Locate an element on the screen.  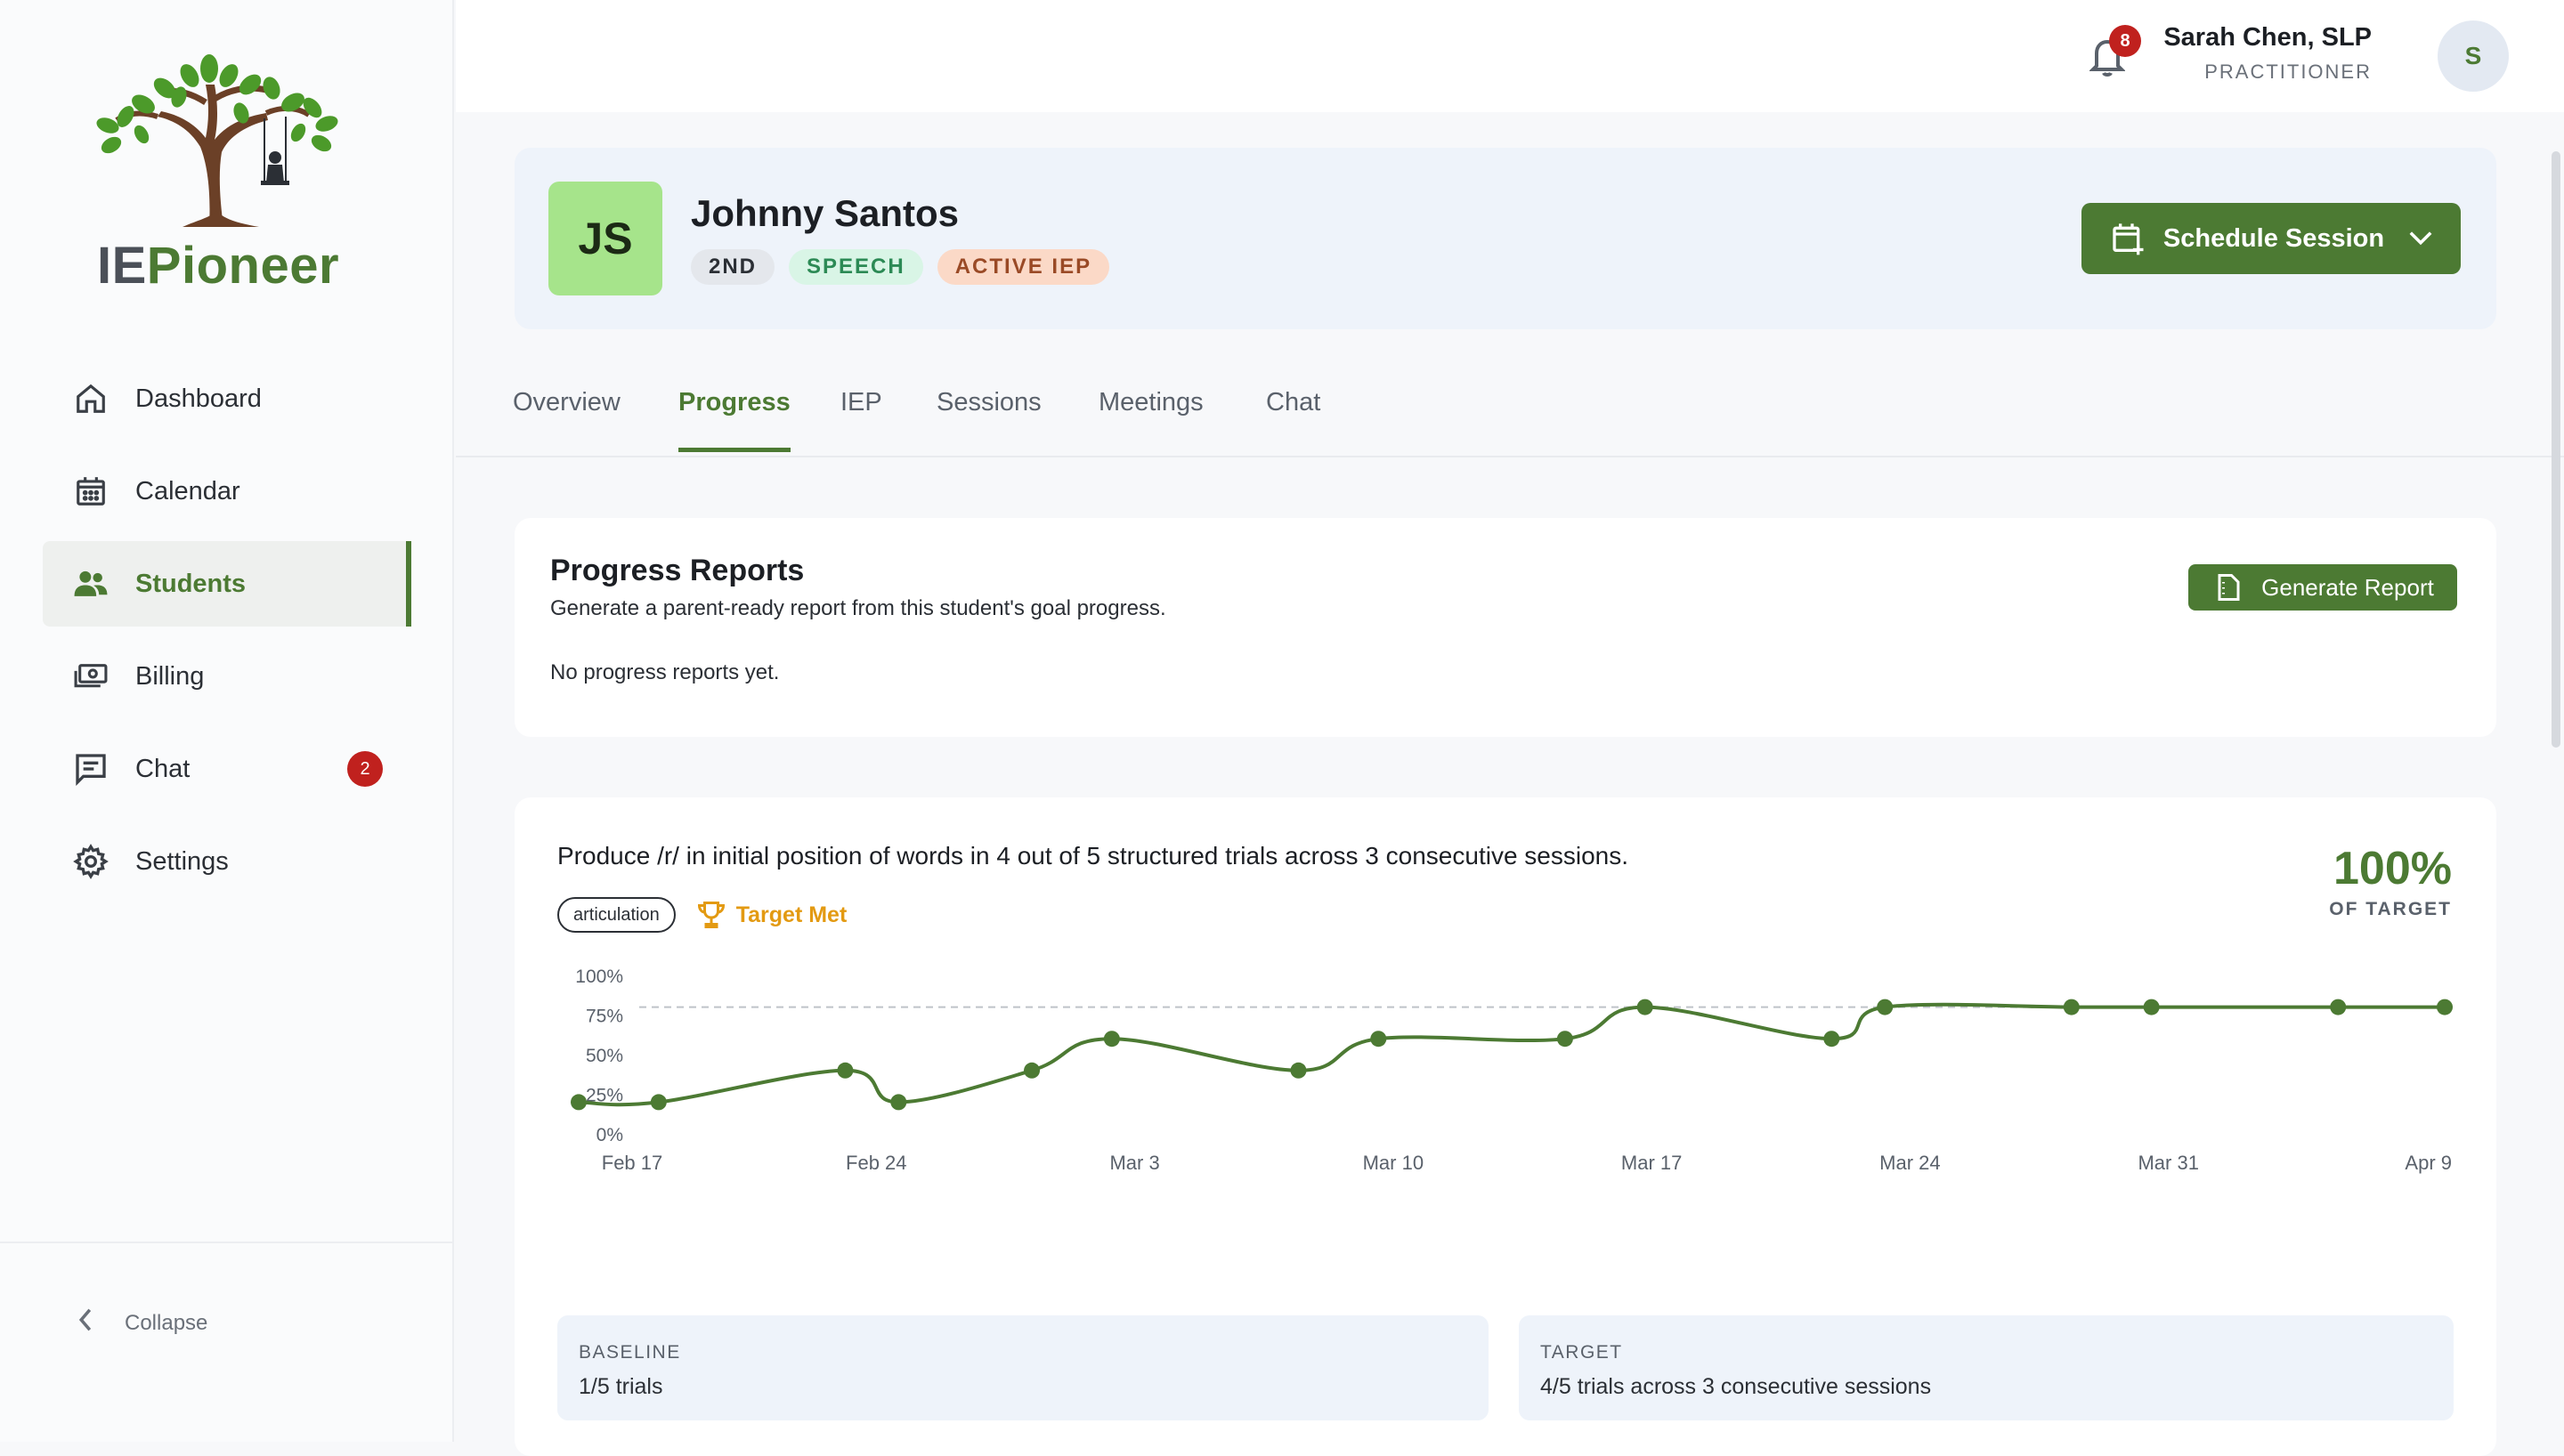
chevron-down-icon is located at coordinates (2420, 238).